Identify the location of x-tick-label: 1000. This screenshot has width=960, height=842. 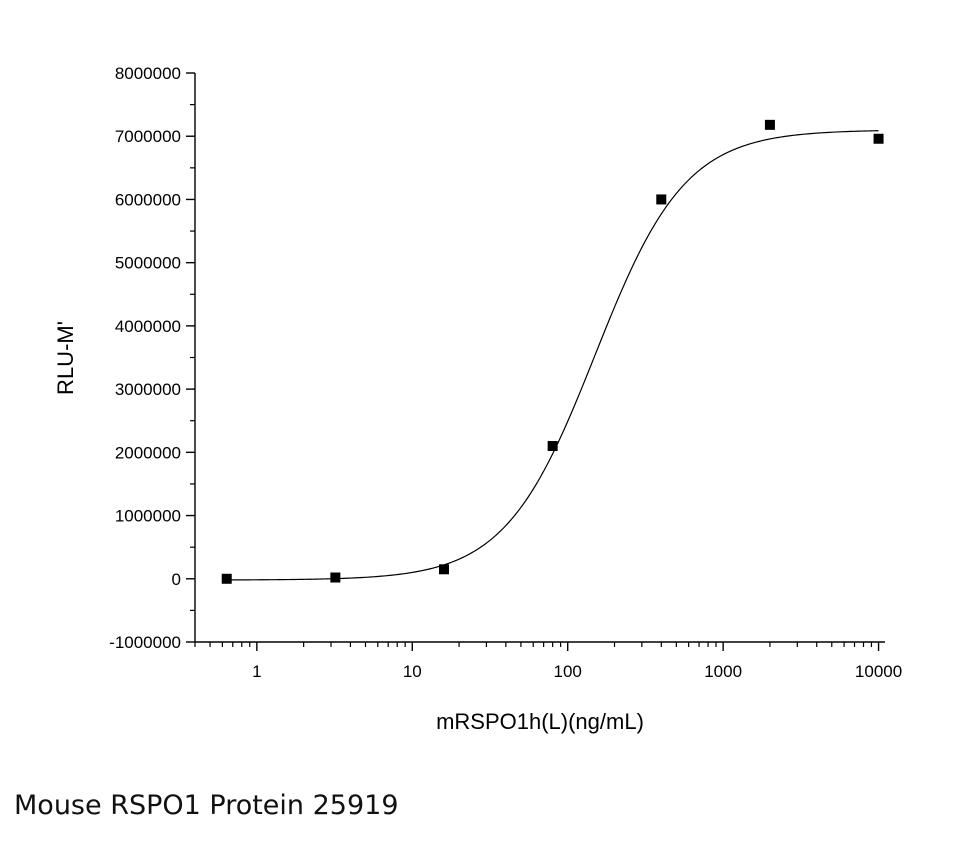
(723, 671).